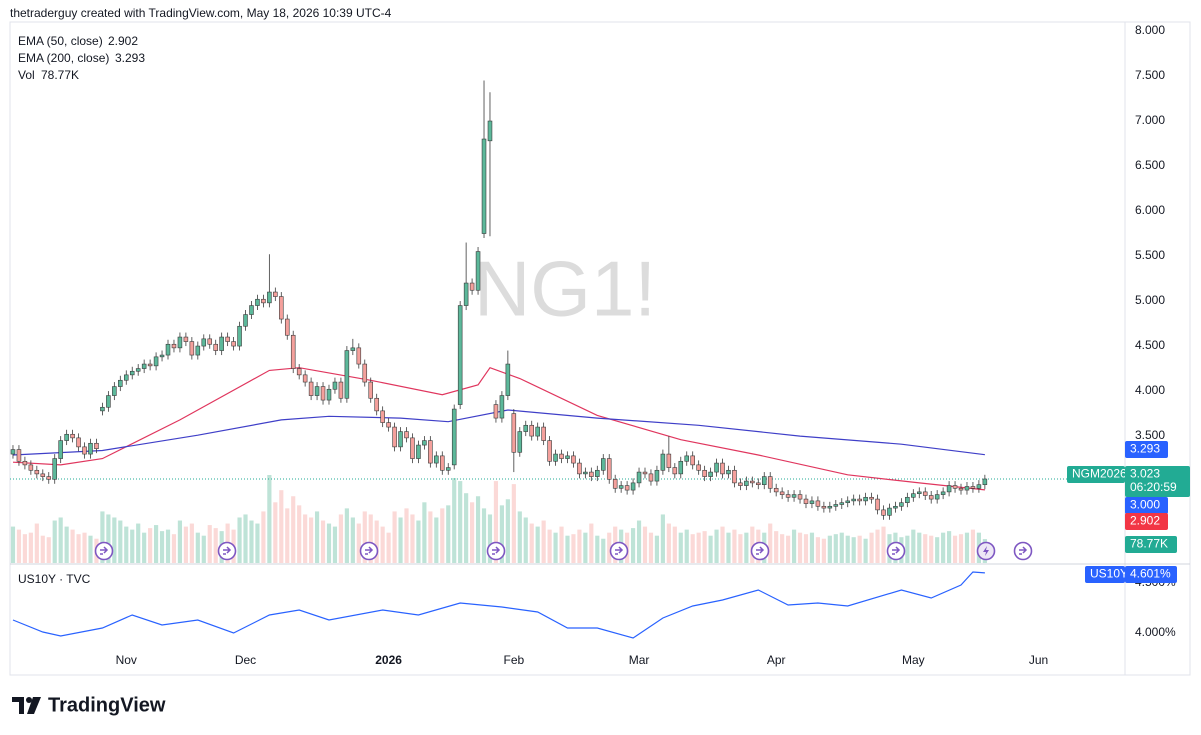 This screenshot has width=1201, height=735. Describe the element at coordinates (913, 660) in the screenshot. I see `x-tick-label: May` at that location.